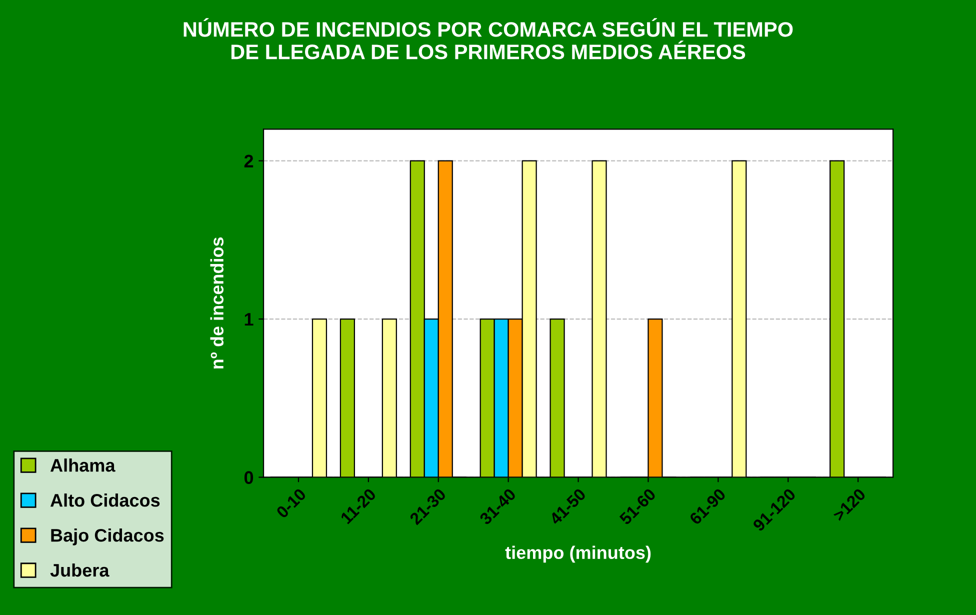  What do you see at coordinates (105, 500) in the screenshot?
I see `legend-label: Alto Cidacos` at bounding box center [105, 500].